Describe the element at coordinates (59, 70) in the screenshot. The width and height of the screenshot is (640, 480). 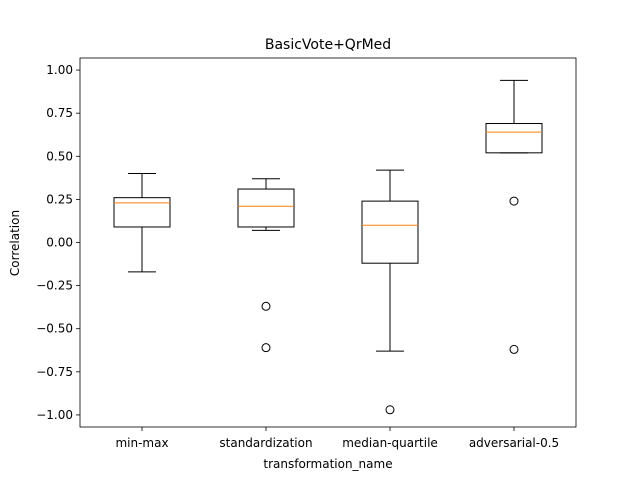
I see `y-tick-label: 1.00` at that location.